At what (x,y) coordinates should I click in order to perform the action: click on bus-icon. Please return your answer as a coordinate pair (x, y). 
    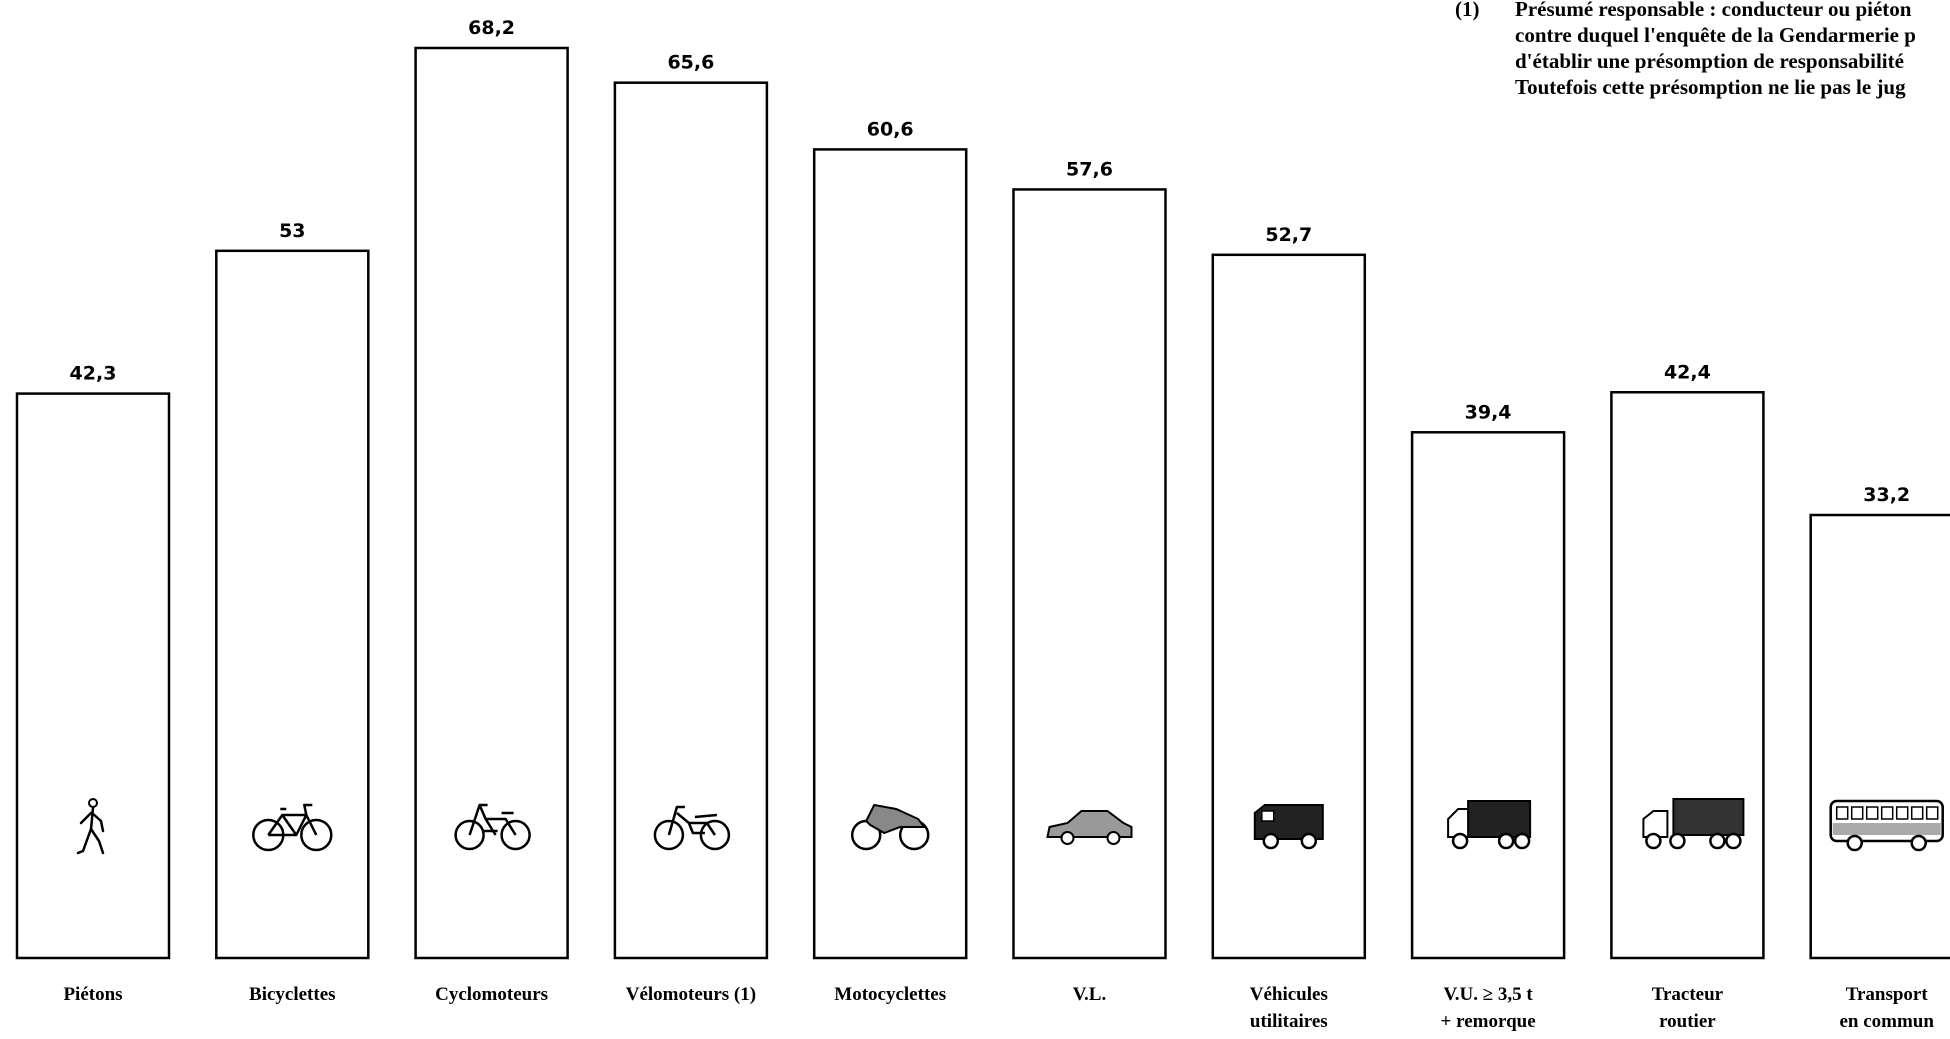
    Looking at the image, I should click on (1886, 825).